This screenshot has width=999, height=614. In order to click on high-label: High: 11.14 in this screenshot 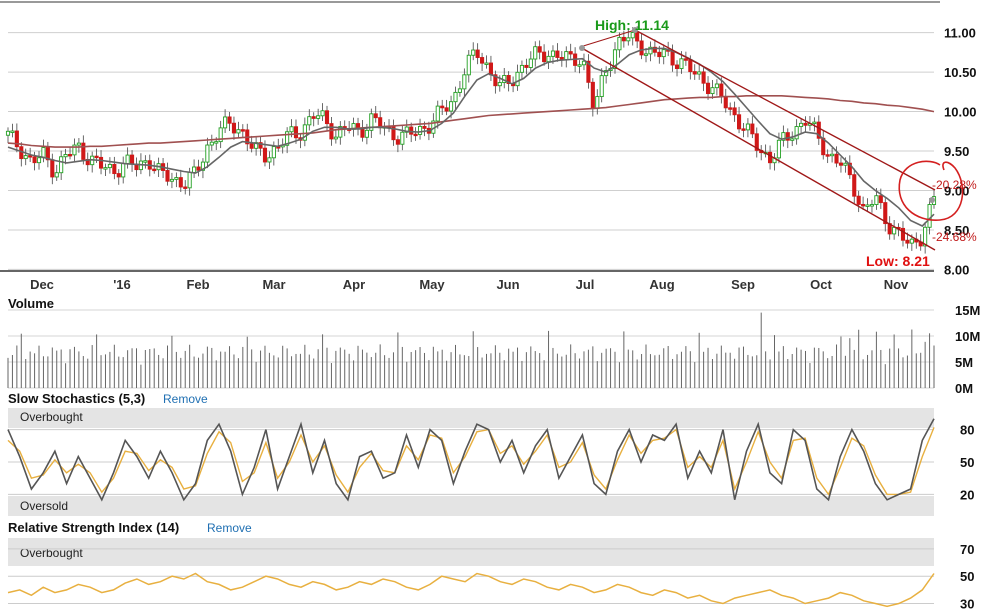, I will do `click(632, 25)`.